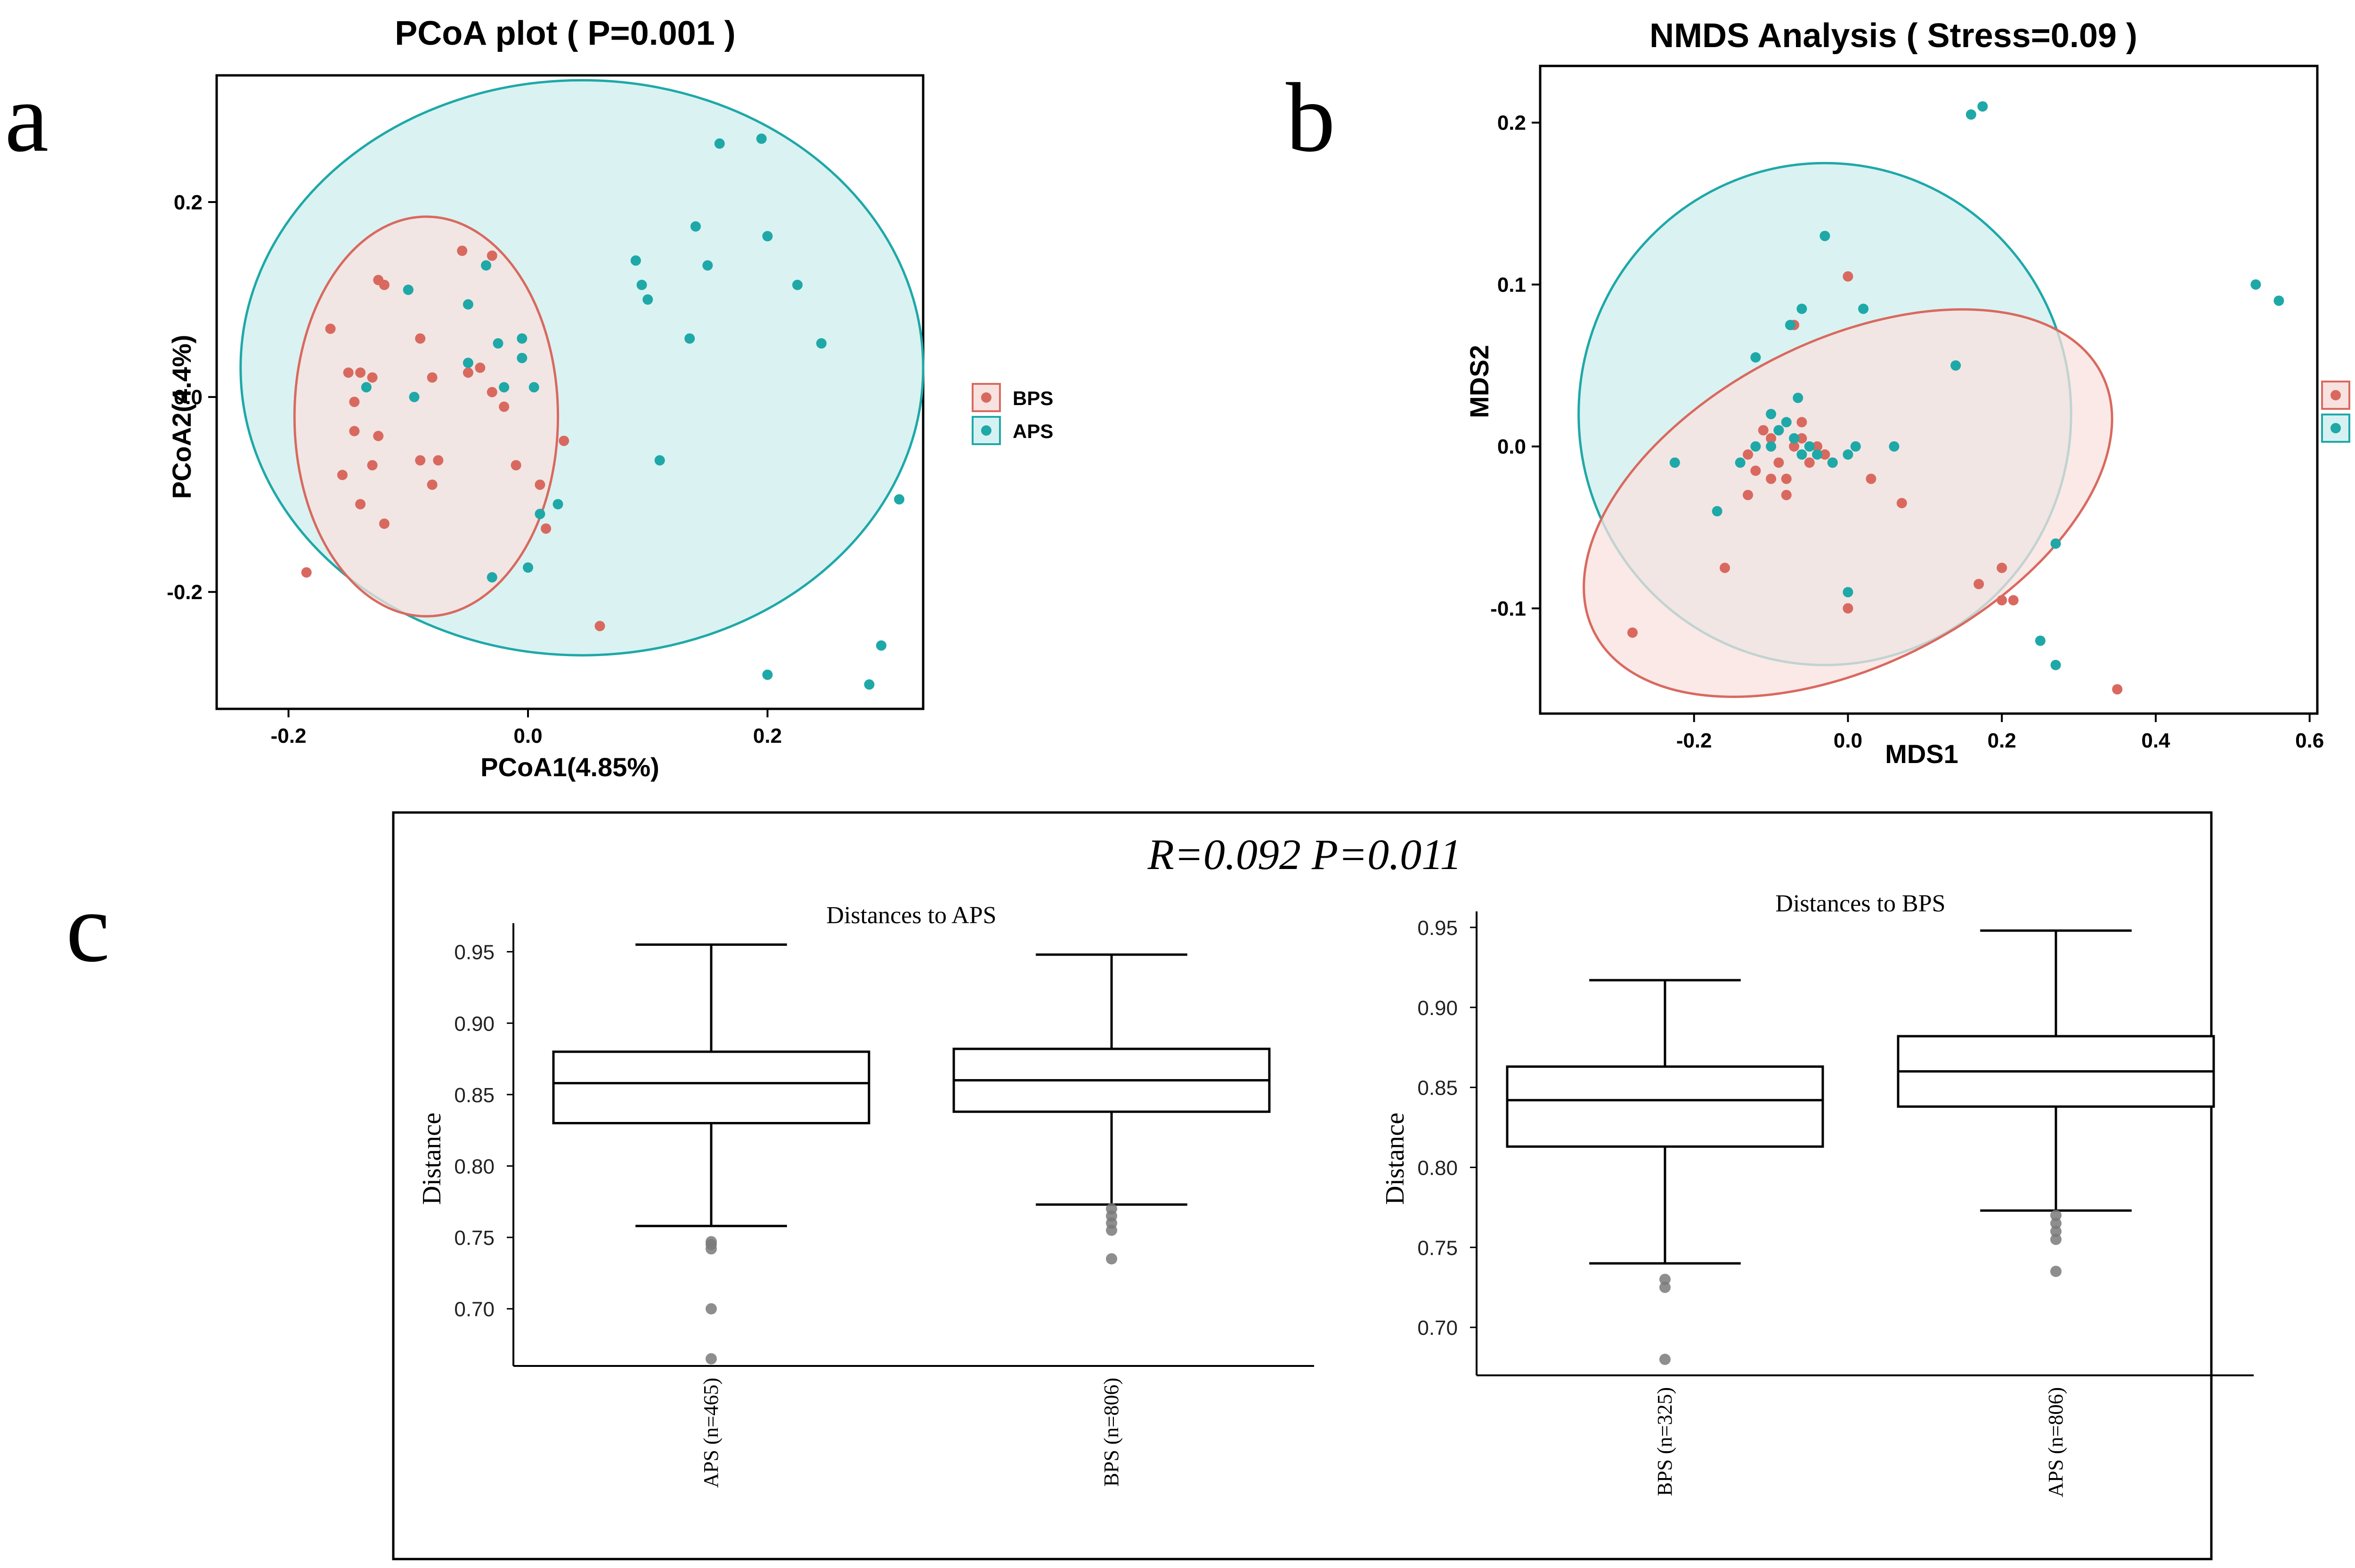  I want to click on y-tick-label: 0.75, so click(1437, 1247).